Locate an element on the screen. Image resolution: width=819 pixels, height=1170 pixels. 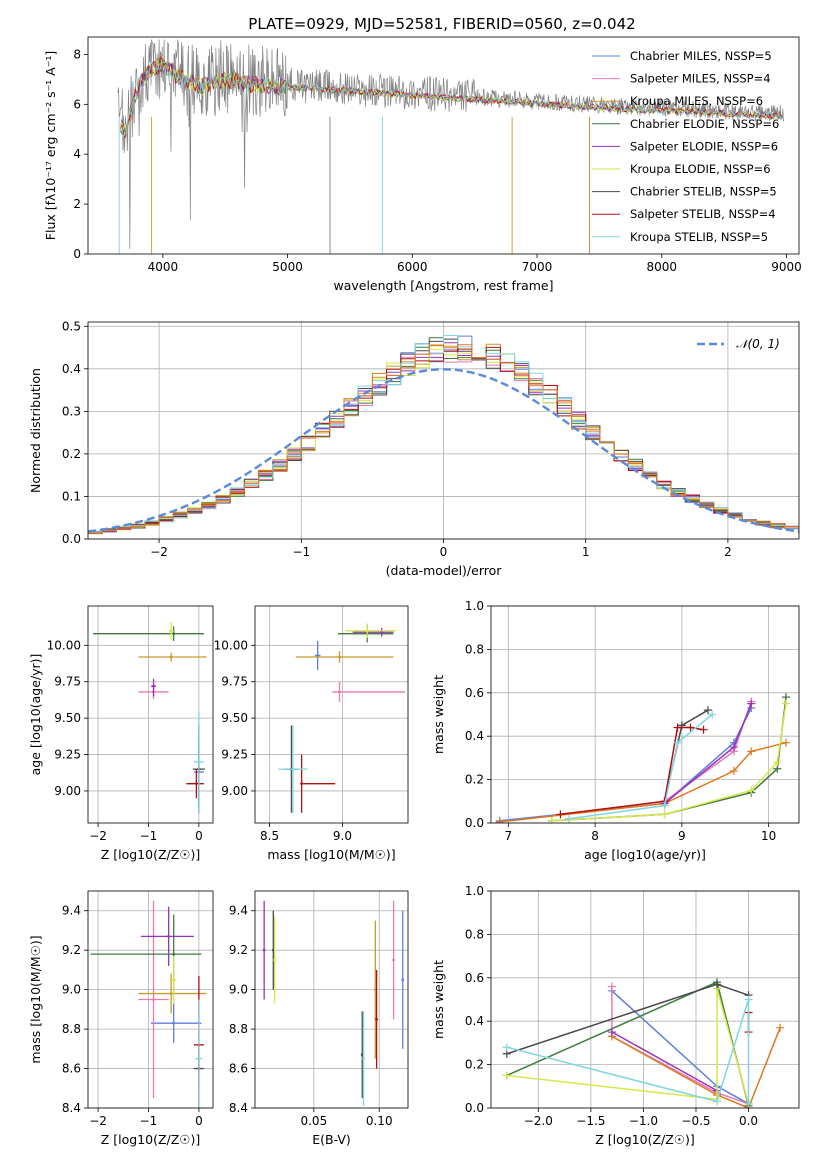
residual-histogram is located at coordinates (443, 440).